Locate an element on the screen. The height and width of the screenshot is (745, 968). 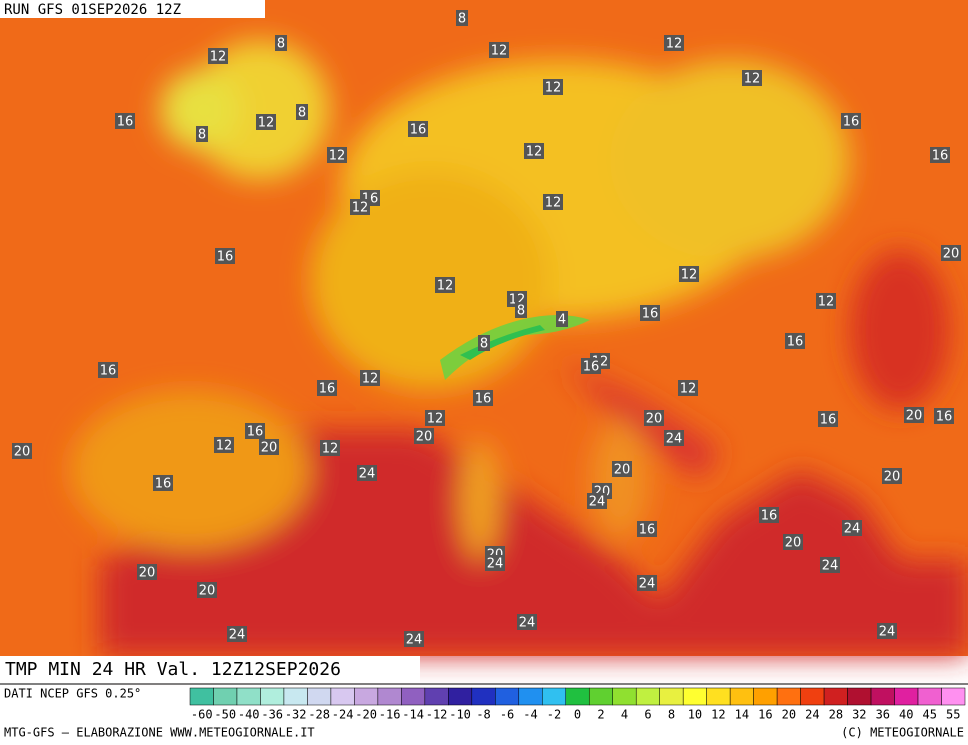
legend-label: -28 is located at coordinates (319, 715).